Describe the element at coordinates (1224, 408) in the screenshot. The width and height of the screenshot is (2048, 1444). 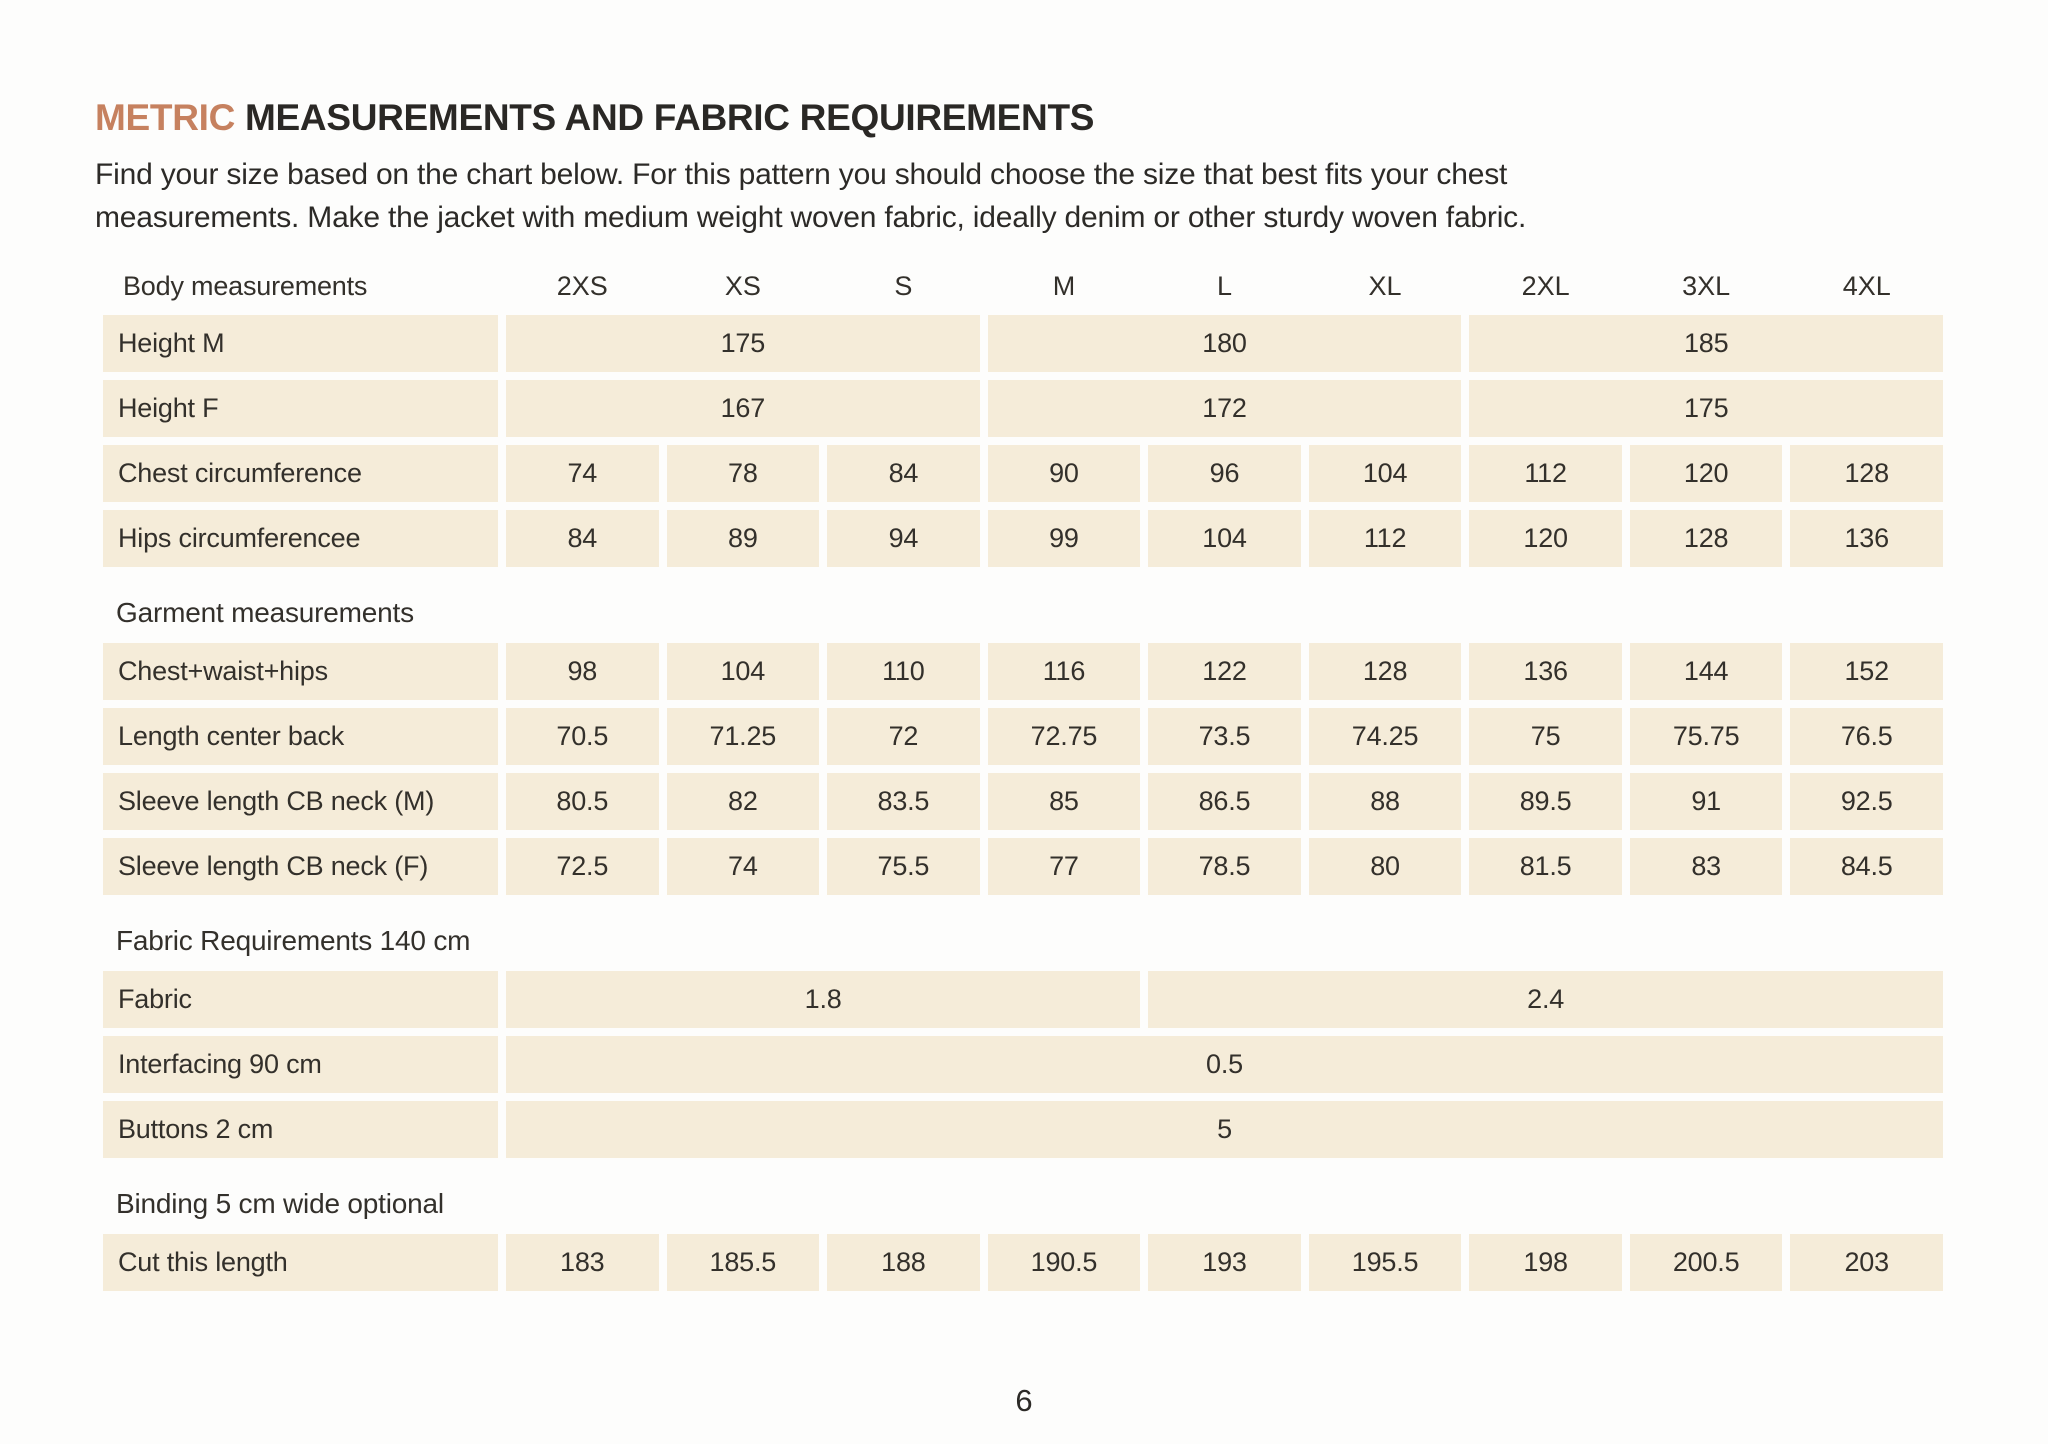
I see `data-cell: 172` at that location.